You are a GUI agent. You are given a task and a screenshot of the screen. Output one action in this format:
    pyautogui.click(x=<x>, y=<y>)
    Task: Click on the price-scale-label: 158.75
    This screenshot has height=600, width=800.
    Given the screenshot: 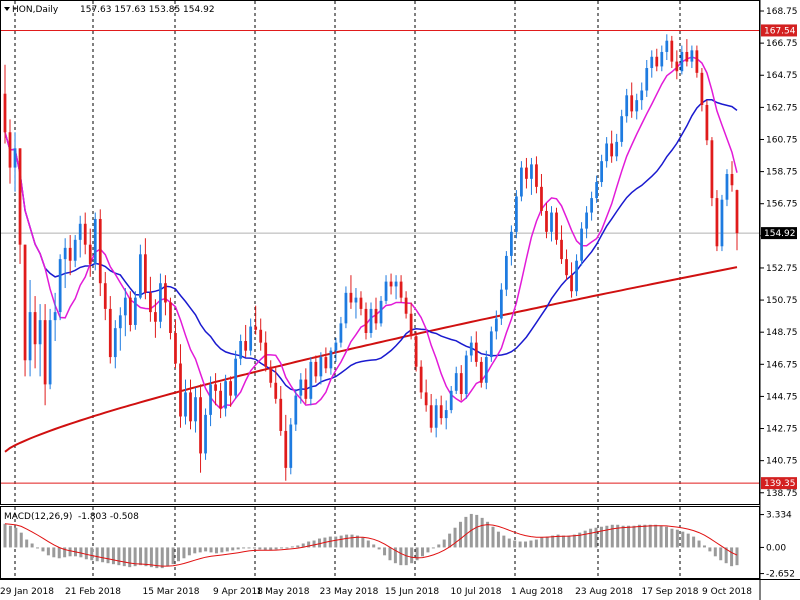 What is the action you would take?
    pyautogui.click(x=782, y=173)
    